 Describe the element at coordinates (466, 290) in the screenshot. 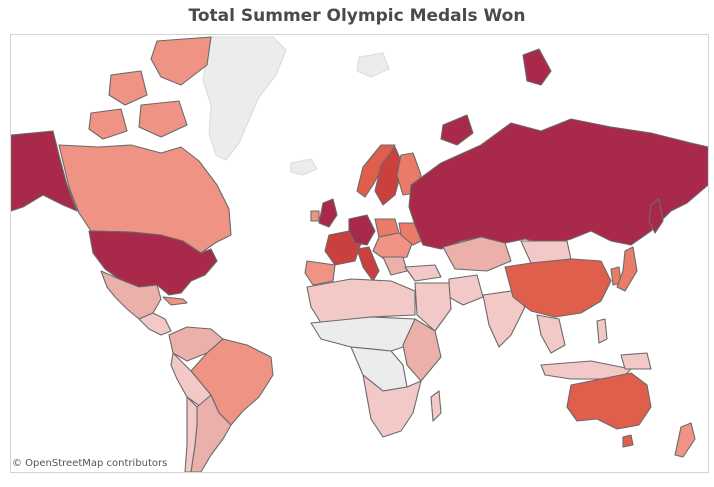

I see `region-iran` at that location.